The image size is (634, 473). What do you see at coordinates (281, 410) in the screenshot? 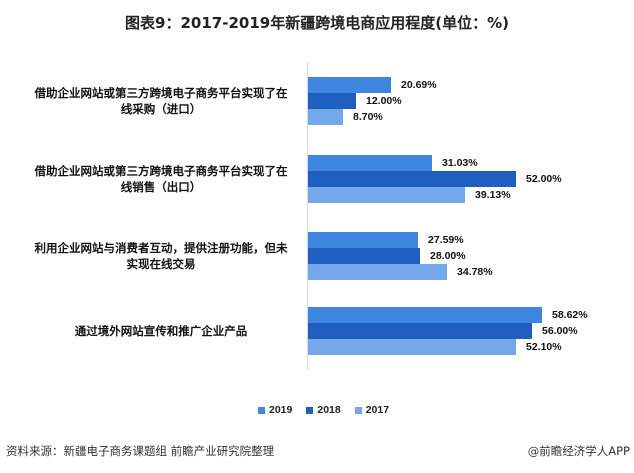
I see `legend-label-2019: 2019` at bounding box center [281, 410].